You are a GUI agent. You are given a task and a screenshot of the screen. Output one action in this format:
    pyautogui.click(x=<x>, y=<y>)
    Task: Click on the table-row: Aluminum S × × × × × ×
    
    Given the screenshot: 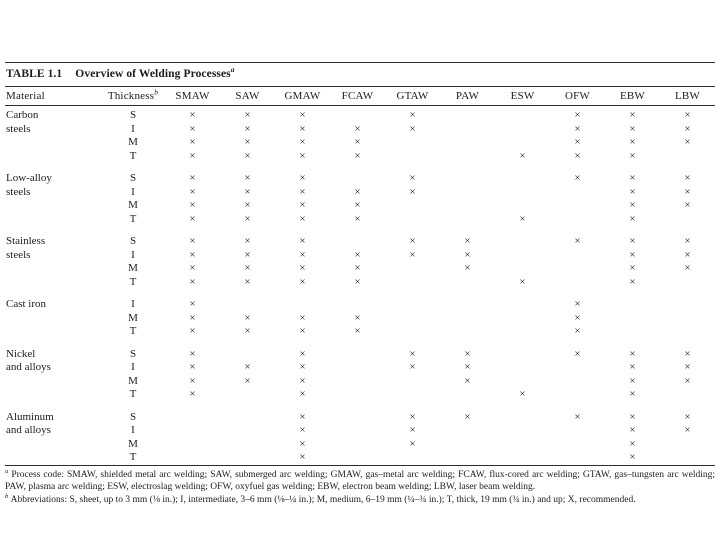 What is the action you would take?
    pyautogui.click(x=360, y=418)
    